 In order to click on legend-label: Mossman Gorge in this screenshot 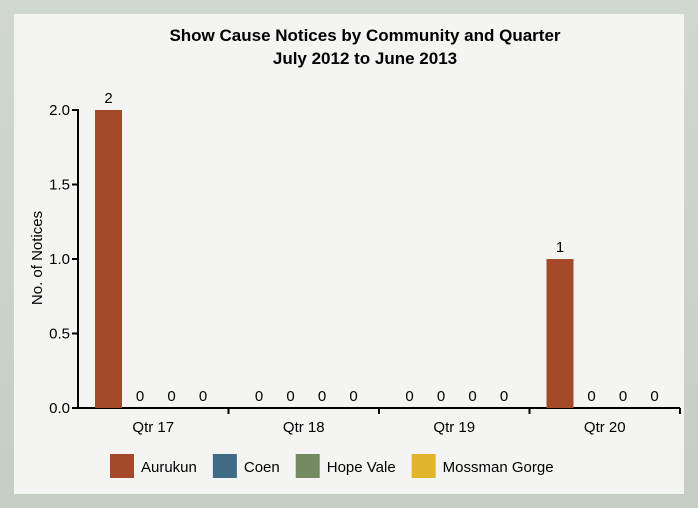, I will do `click(498, 467)`.